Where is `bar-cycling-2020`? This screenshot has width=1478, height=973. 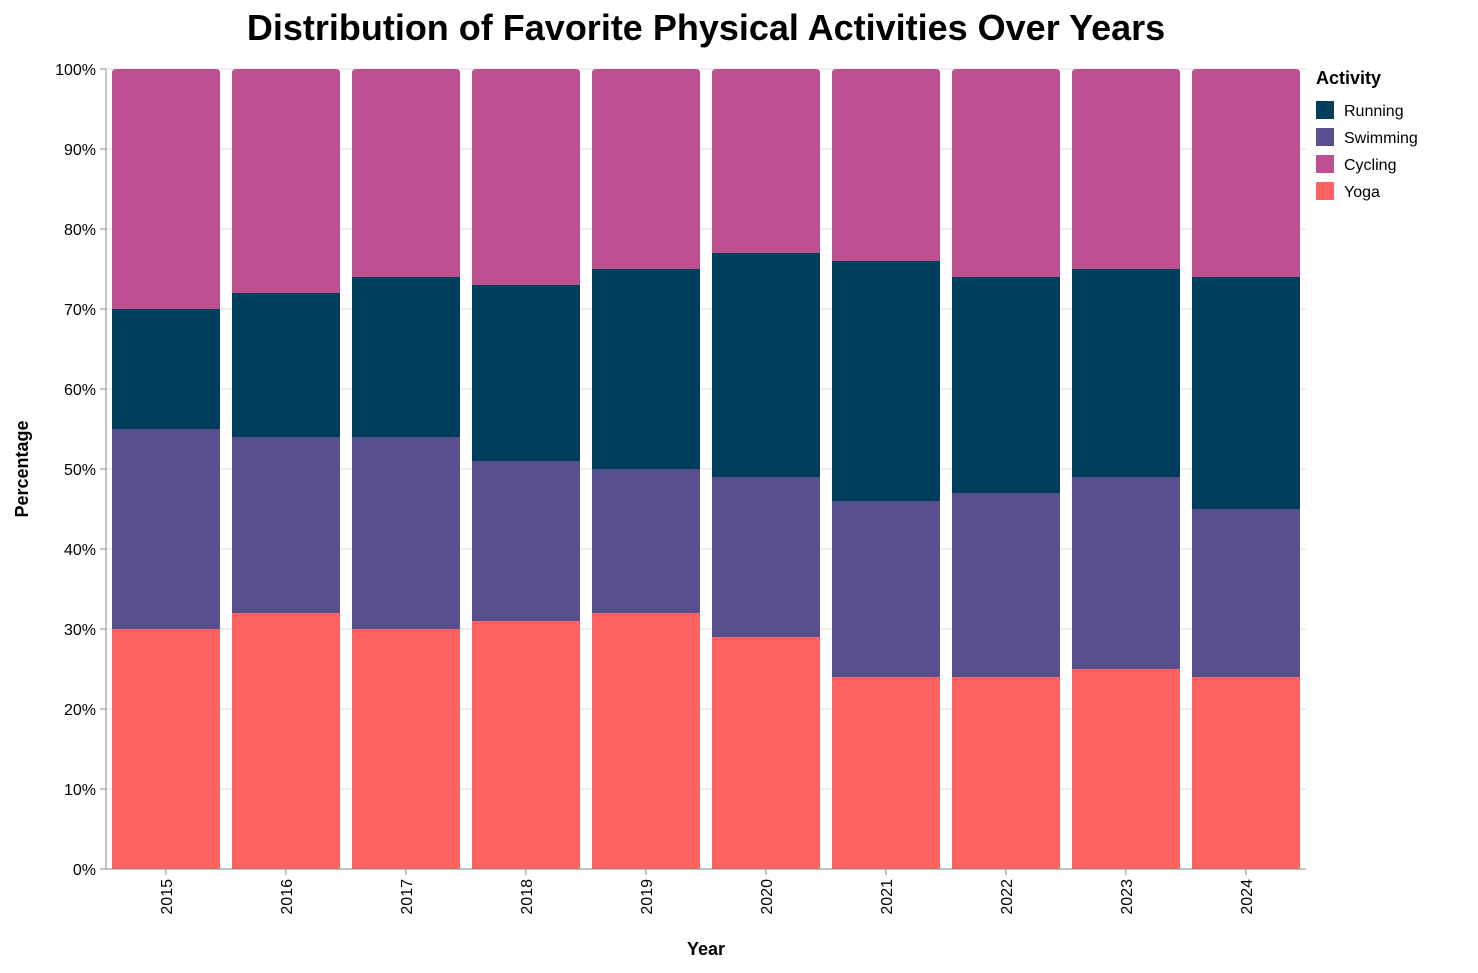
bar-cycling-2020 is located at coordinates (766, 161).